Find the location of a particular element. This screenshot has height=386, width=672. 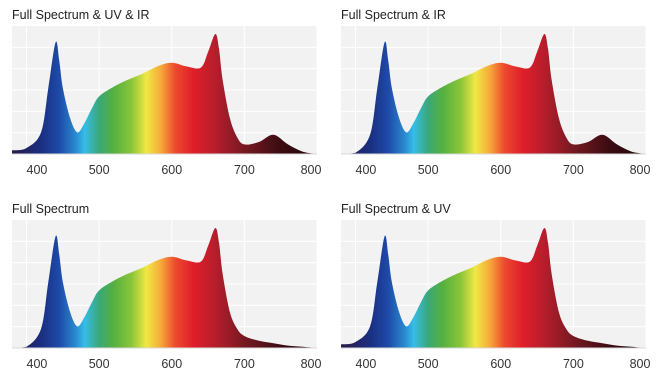

chart-title: Full Spectrum & UV is located at coordinates (396, 209).